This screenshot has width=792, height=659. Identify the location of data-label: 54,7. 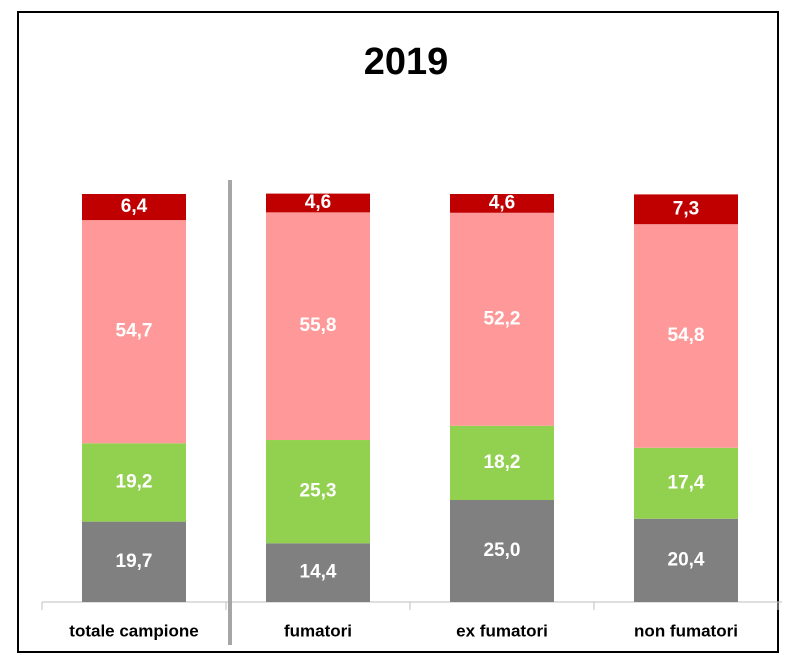
(134, 331).